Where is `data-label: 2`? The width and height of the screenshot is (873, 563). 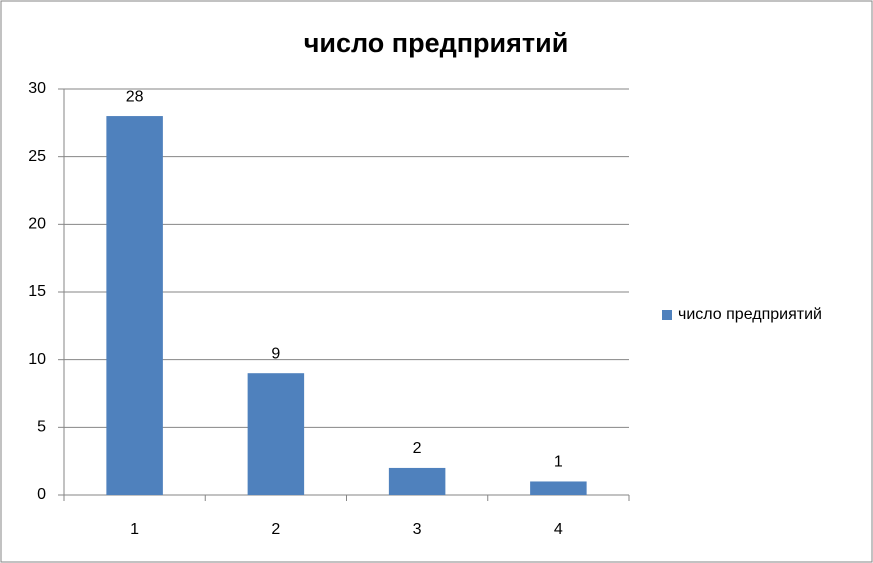 data-label: 2 is located at coordinates (417, 448).